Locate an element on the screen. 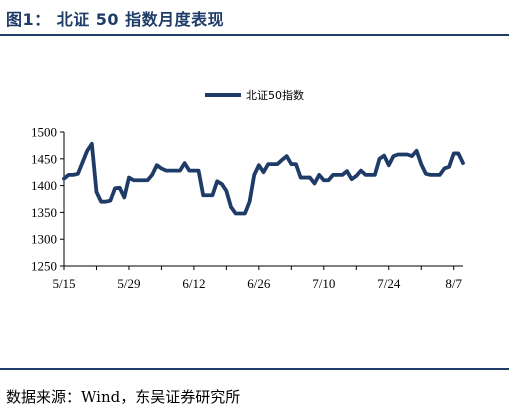 This screenshot has width=509, height=416. title-rule is located at coordinates (254, 35).